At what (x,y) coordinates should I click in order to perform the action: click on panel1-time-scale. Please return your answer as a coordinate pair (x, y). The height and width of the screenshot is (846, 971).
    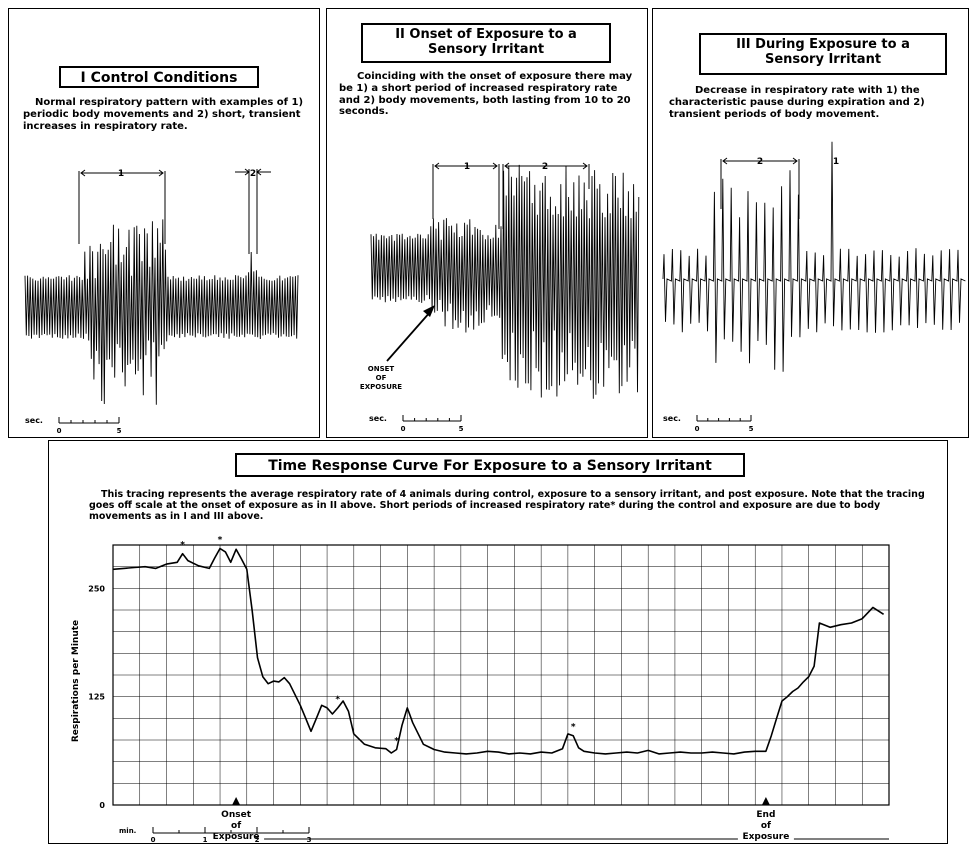
    Looking at the image, I should click on (89, 420).